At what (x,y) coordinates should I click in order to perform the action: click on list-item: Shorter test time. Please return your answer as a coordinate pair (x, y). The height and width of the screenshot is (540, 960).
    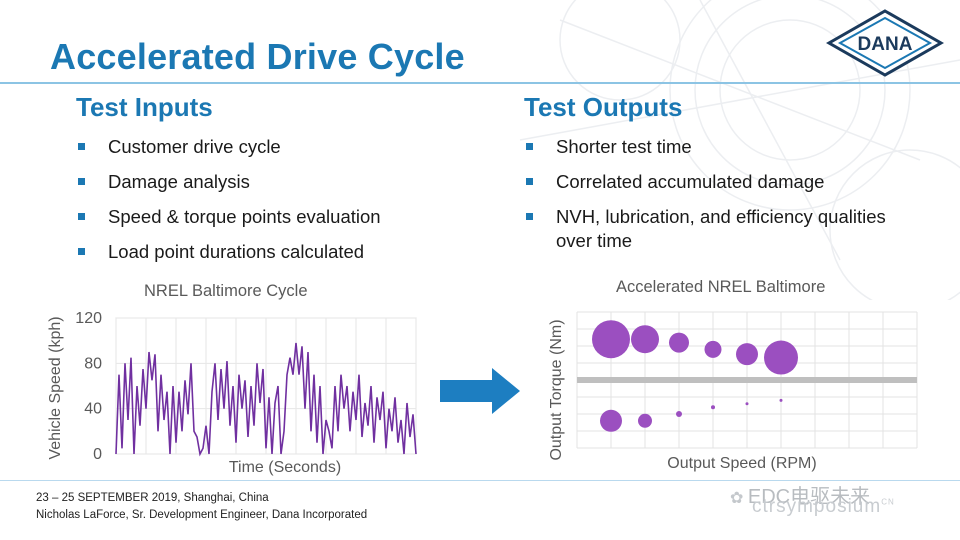
    Looking at the image, I should click on (724, 147).